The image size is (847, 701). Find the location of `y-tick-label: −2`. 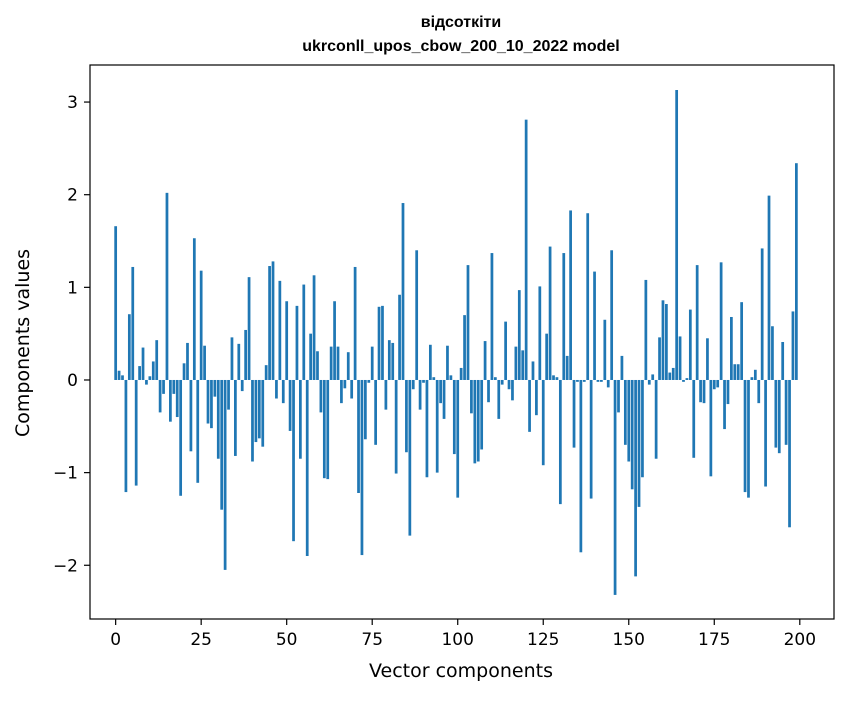

y-tick-label: −2 is located at coordinates (65, 566).